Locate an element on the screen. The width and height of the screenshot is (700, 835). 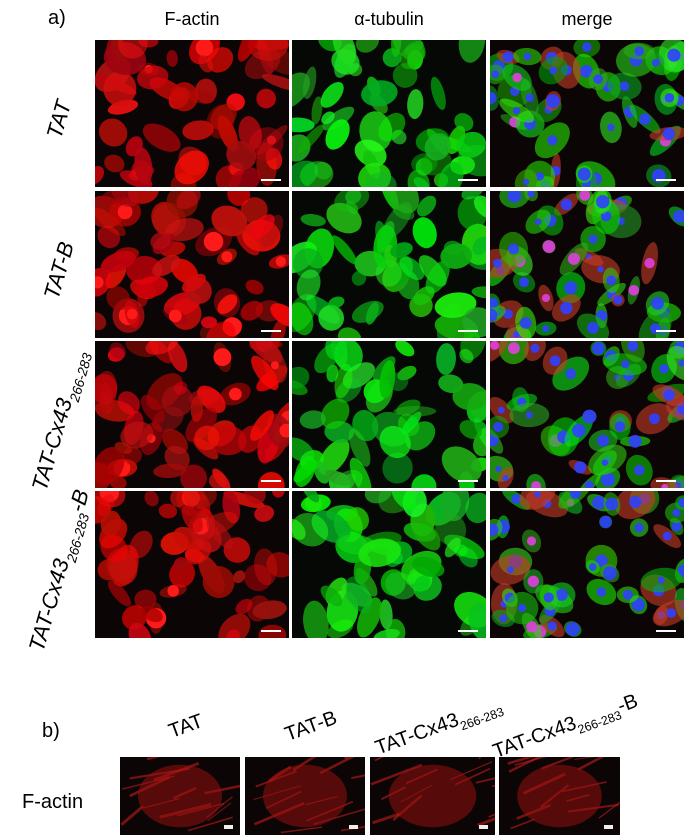
row-label: F-actin is located at coordinates (52, 802).